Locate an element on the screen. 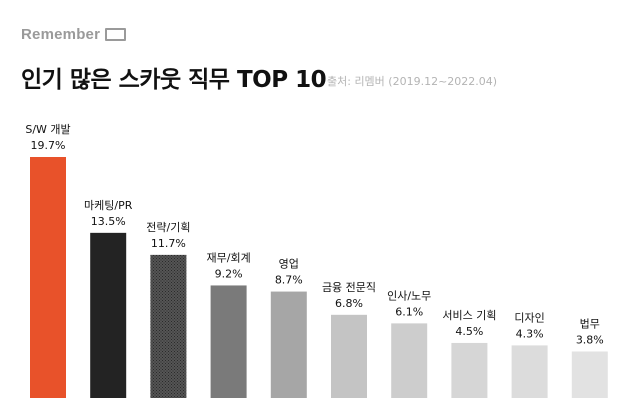  category-label-8: 서비스 기획 is located at coordinates (469, 315).